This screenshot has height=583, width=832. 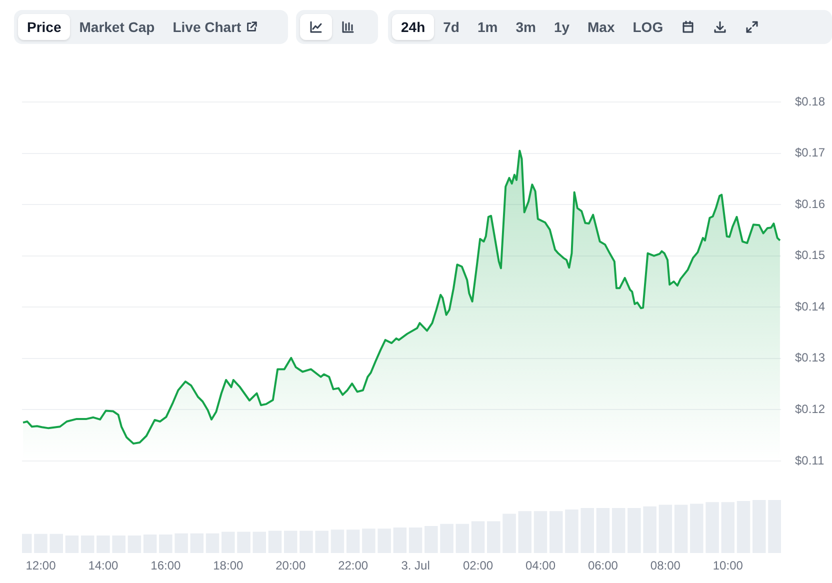 What do you see at coordinates (451, 27) in the screenshot?
I see `text: 7d` at bounding box center [451, 27].